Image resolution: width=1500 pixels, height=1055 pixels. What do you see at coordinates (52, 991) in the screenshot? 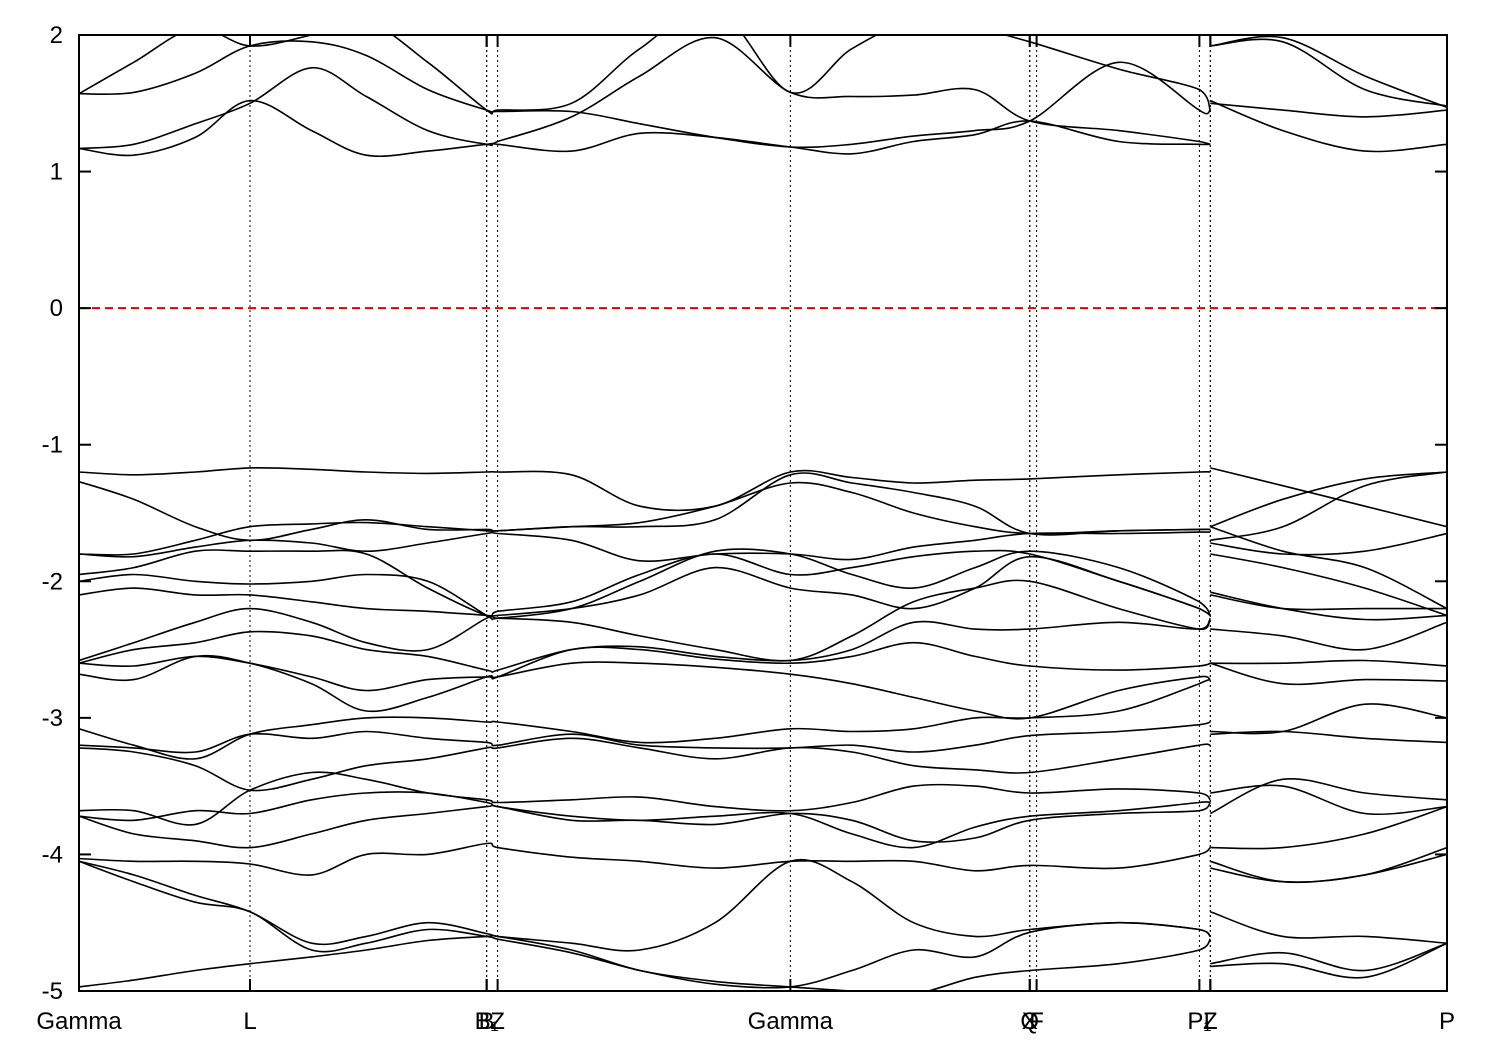
I see `y-tick-label: -5` at bounding box center [52, 991].